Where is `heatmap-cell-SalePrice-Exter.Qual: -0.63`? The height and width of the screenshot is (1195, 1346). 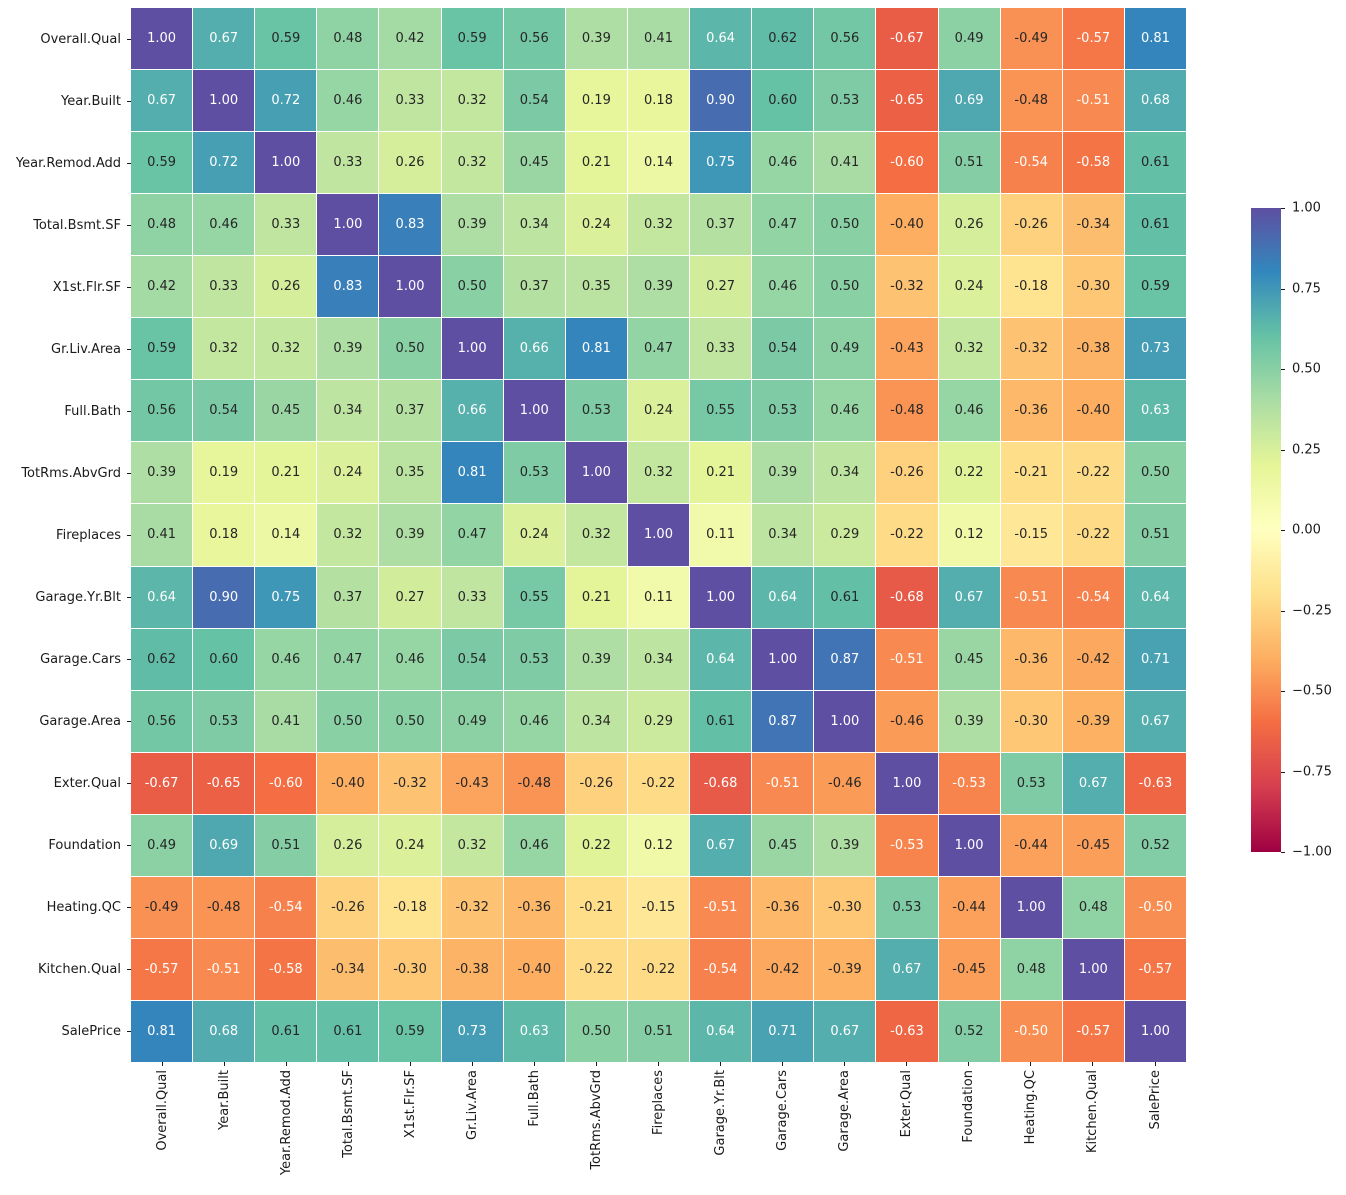 heatmap-cell-SalePrice-Exter.Qual: -0.63 is located at coordinates (907, 1031).